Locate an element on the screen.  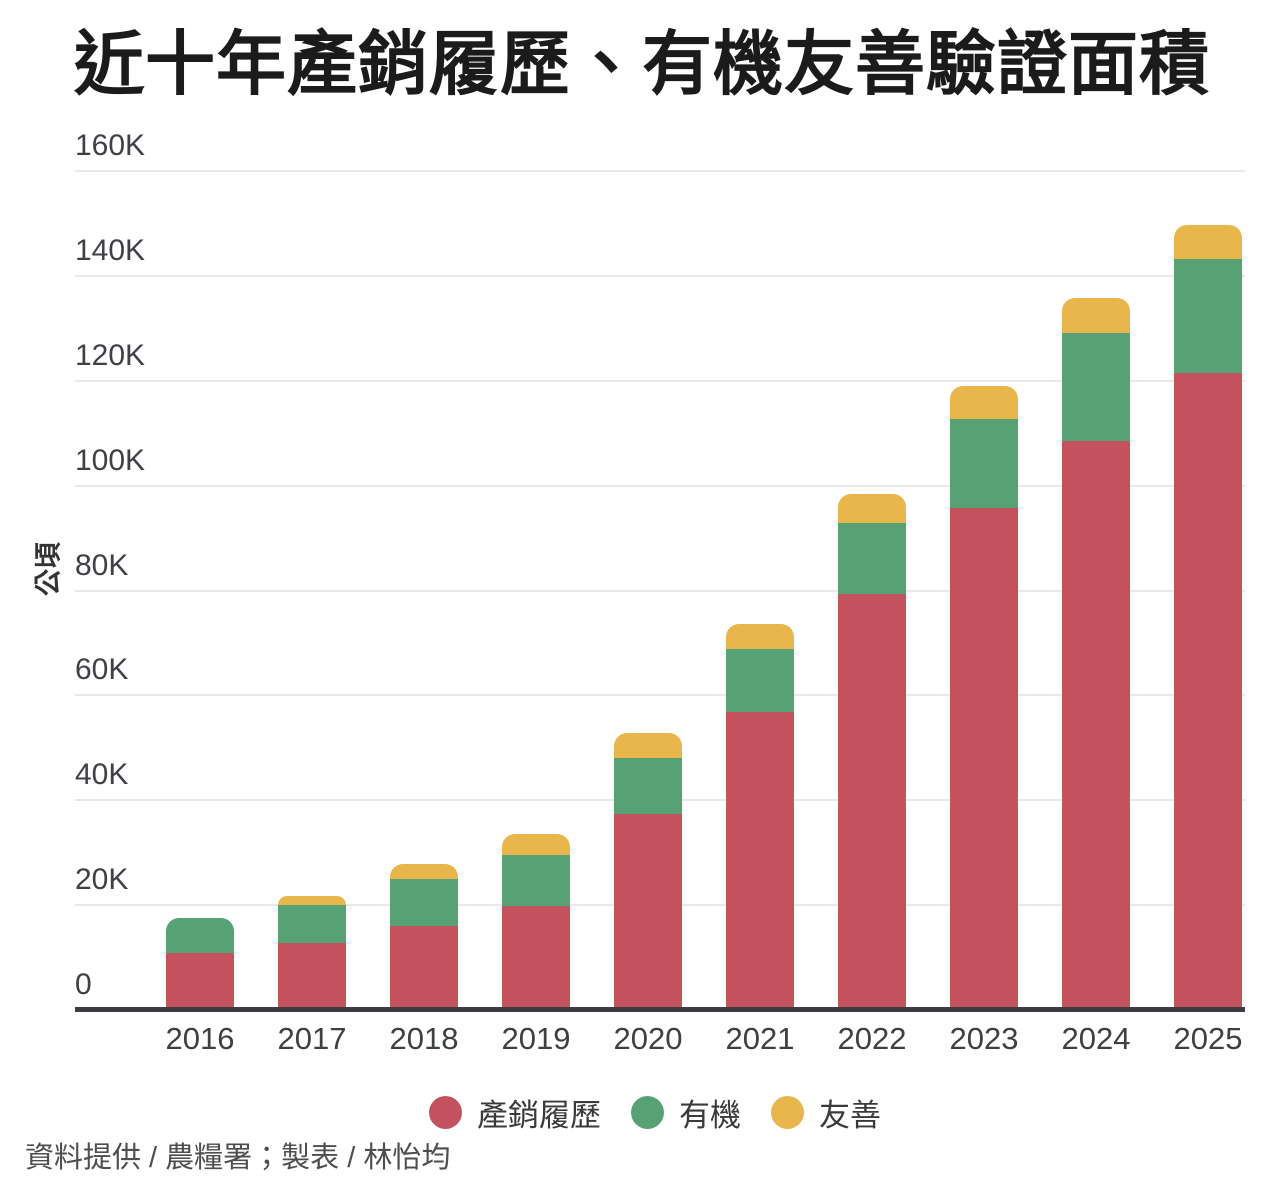
bar-segment-organic-2023 is located at coordinates (984, 463).